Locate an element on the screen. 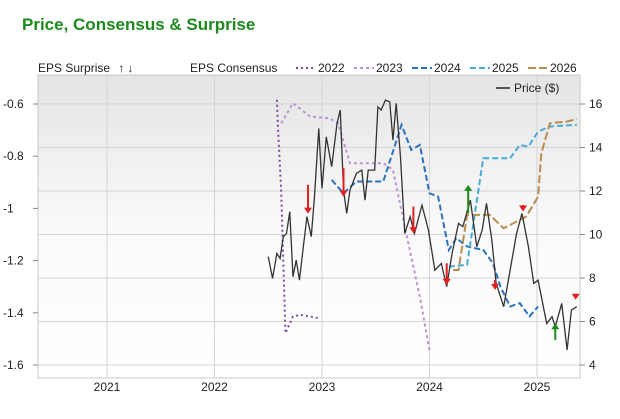 This screenshot has height=419, width=620. right-tick-label: 12 is located at coordinates (596, 191).